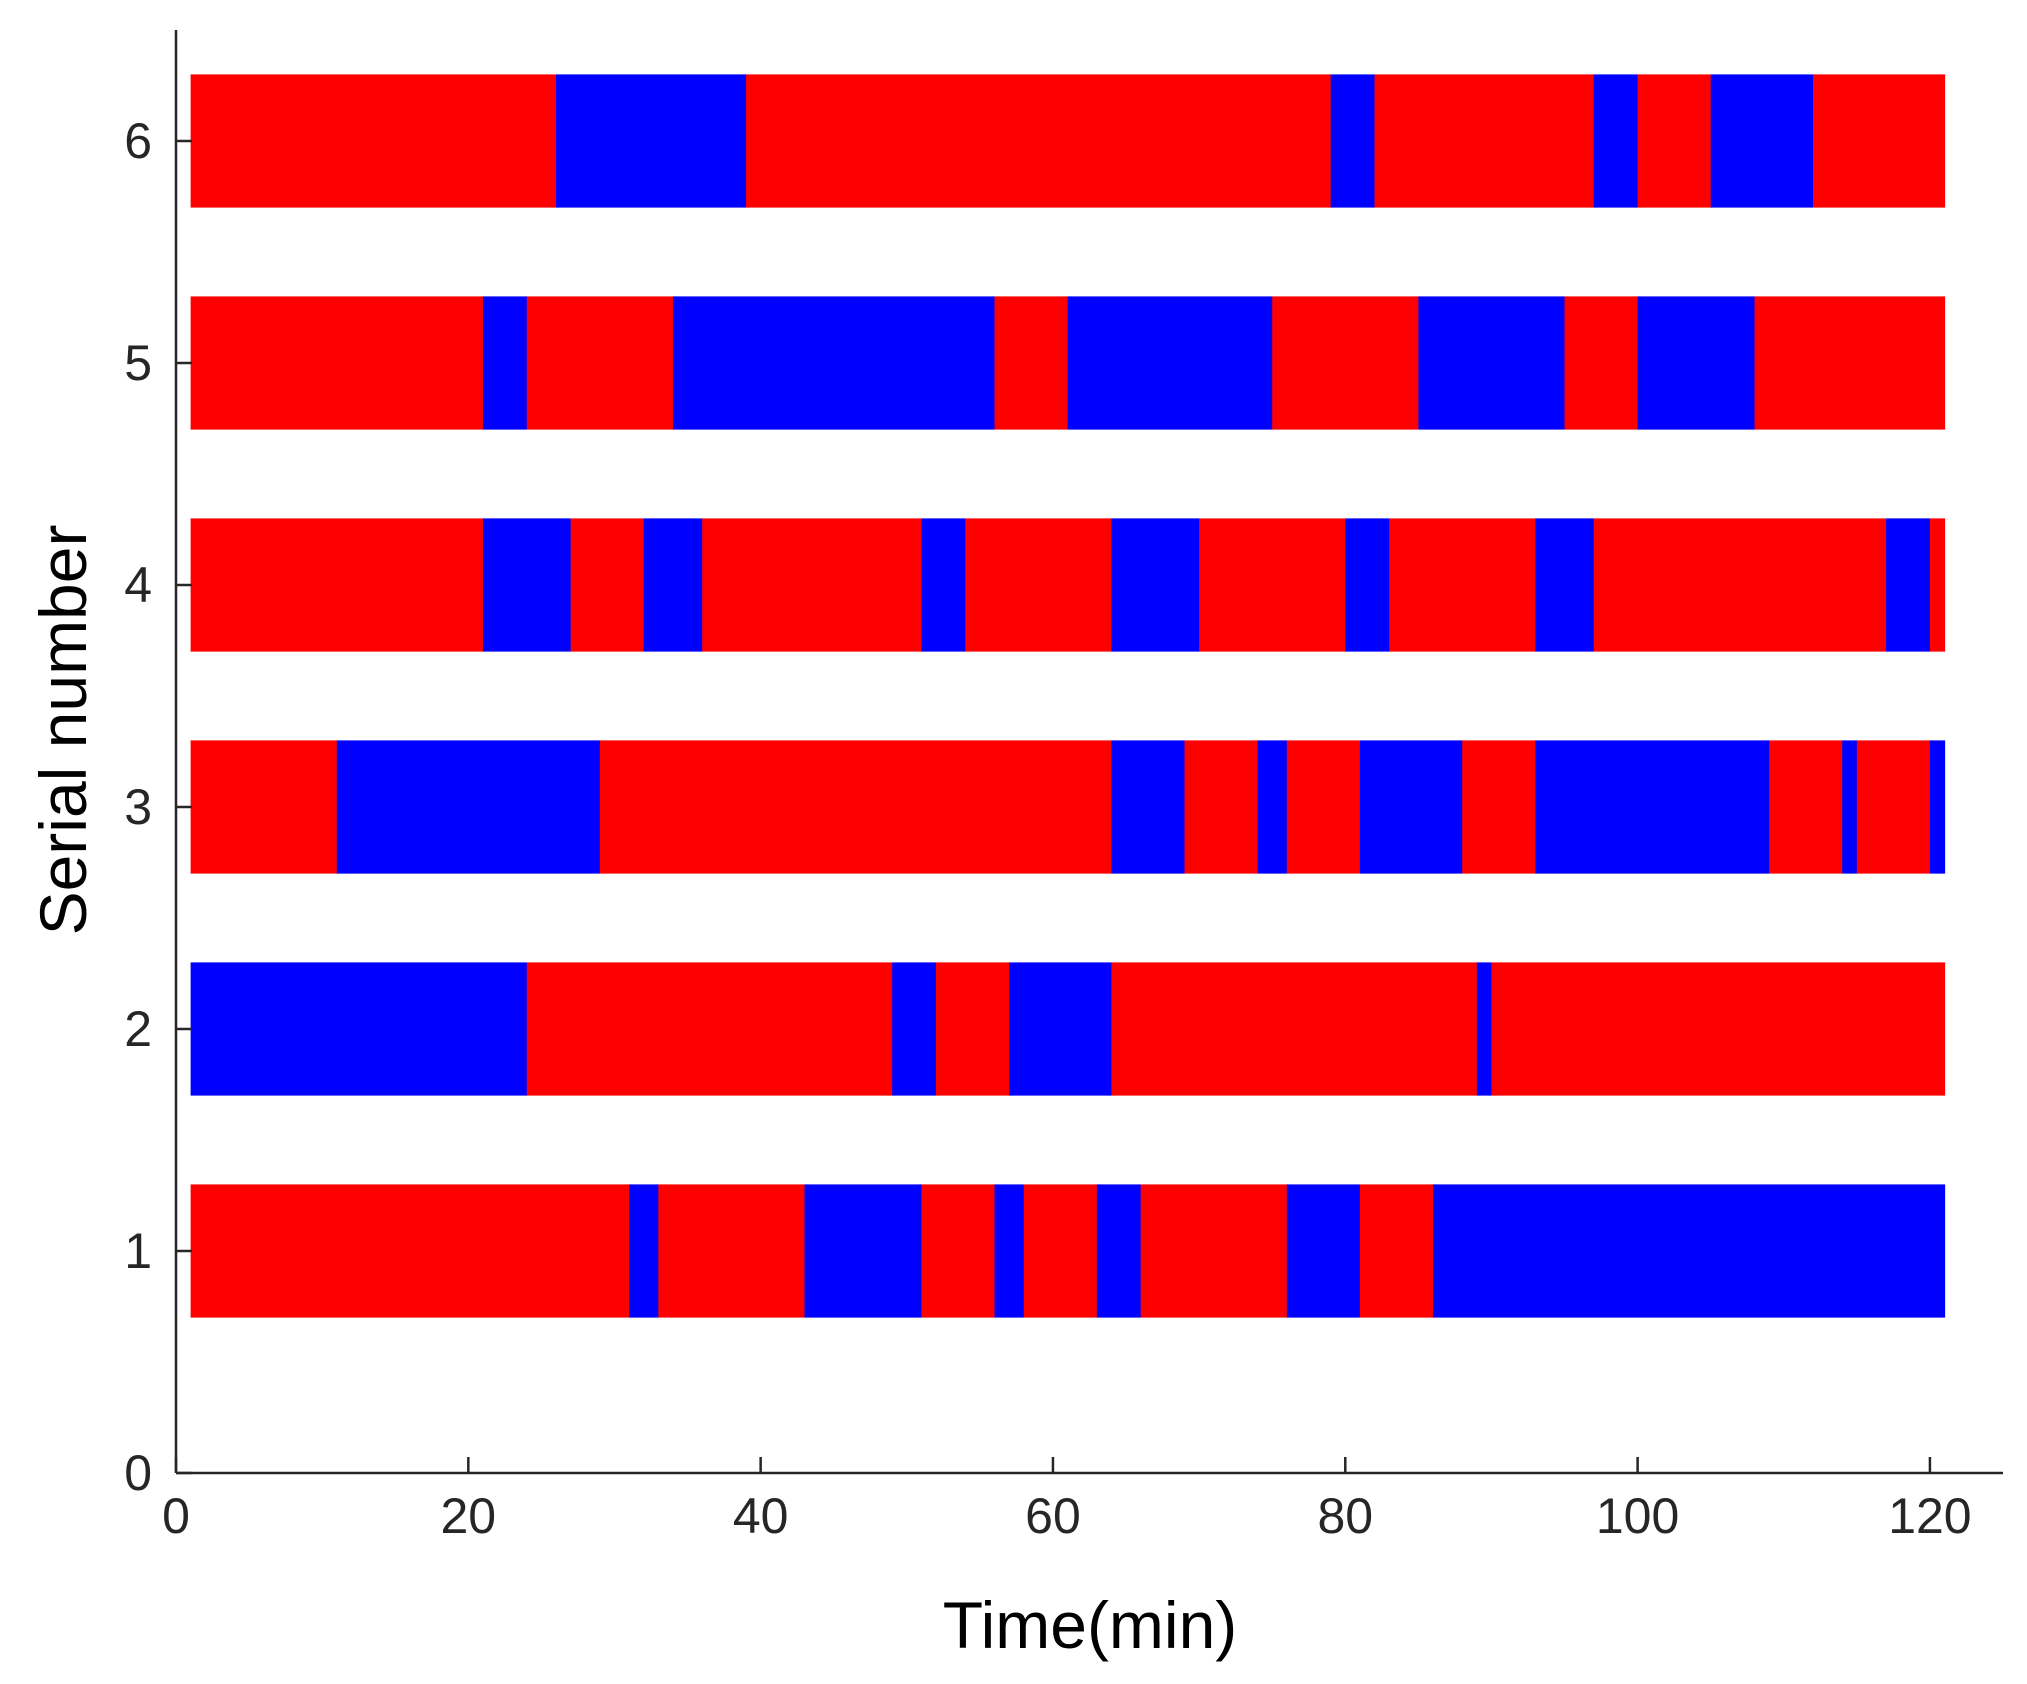 The height and width of the screenshot is (1684, 2027). Describe the element at coordinates (138, 363) in the screenshot. I see `y-tick-label-5: 5` at that location.